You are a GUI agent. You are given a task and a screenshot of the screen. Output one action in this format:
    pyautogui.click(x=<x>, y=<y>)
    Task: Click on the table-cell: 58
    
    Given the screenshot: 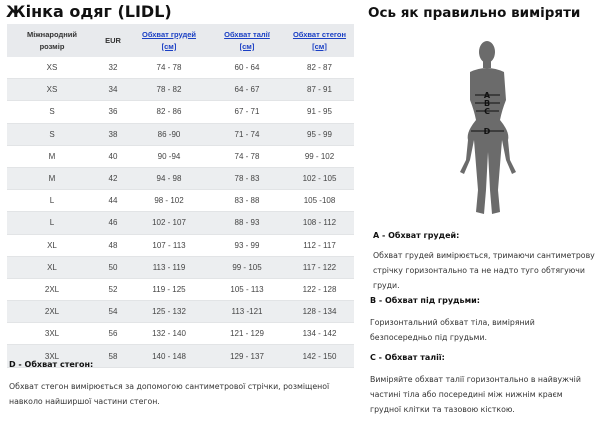 What is the action you would take?
    pyautogui.click(x=113, y=356)
    